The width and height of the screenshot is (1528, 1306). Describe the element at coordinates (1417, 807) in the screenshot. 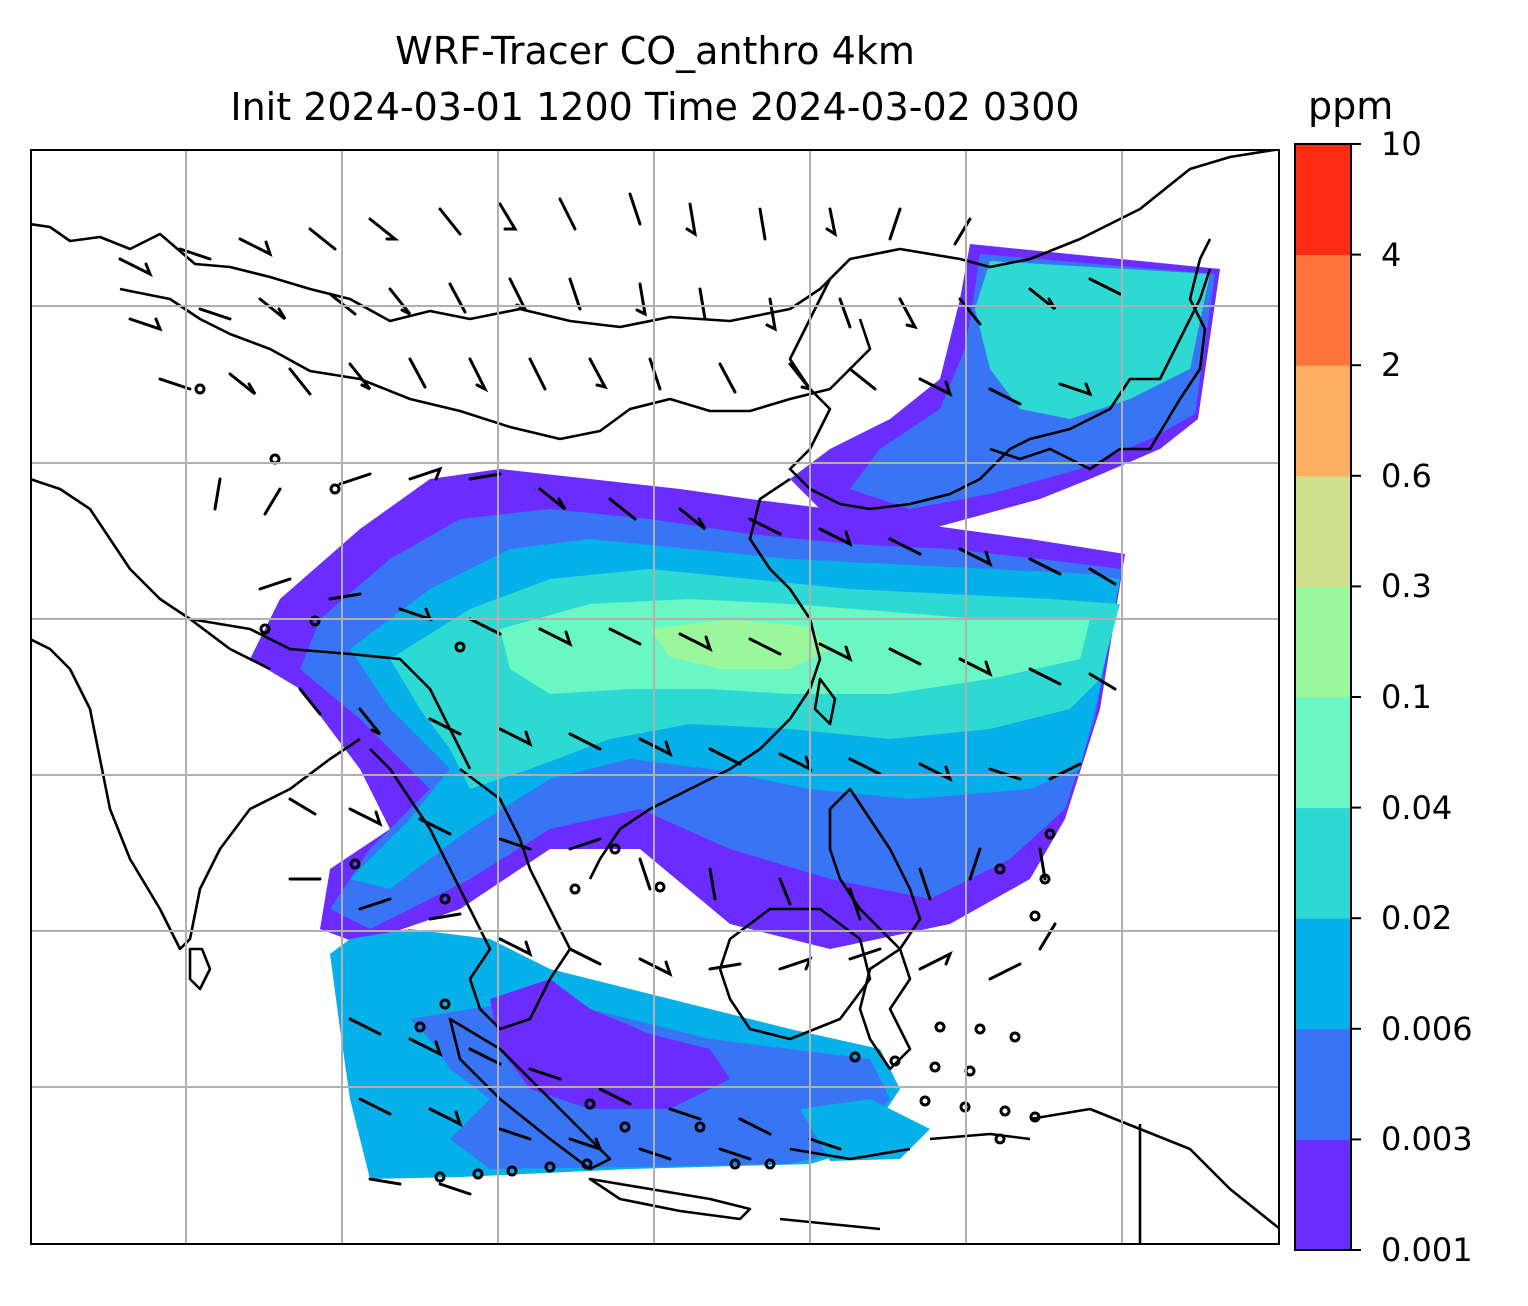

I see `colorbar-tick-label: 0.04` at that location.